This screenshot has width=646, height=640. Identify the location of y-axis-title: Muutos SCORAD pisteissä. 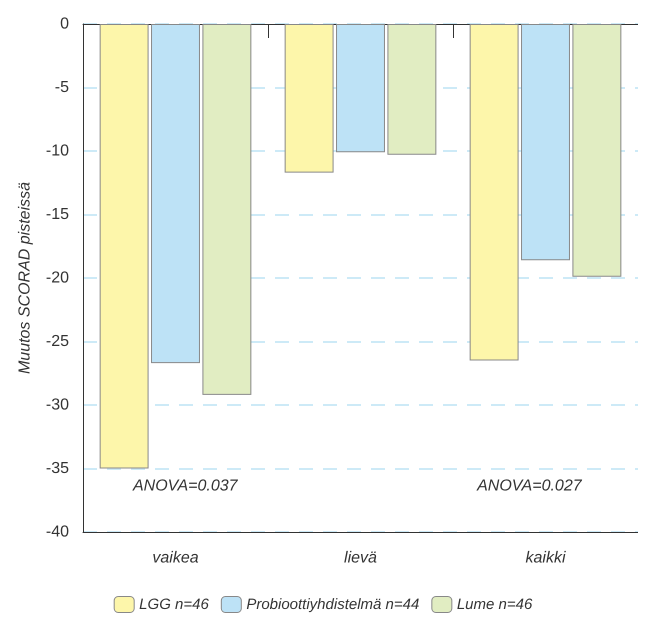
(25, 278).